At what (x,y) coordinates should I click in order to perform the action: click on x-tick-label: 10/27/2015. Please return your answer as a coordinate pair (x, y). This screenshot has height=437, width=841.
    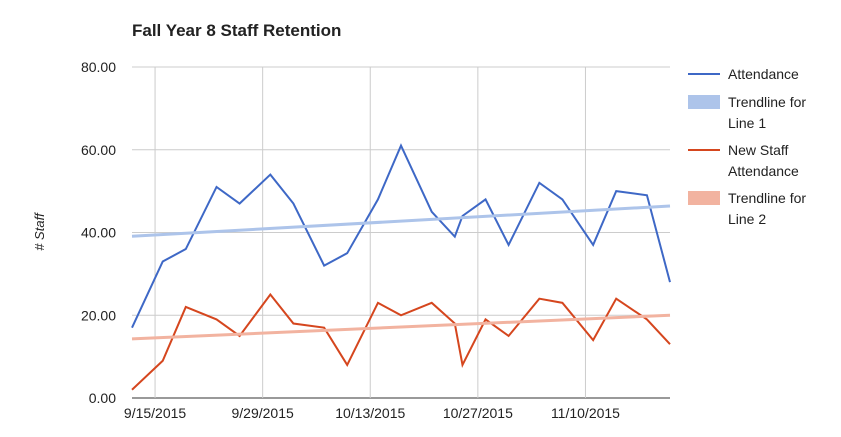
    Looking at the image, I should click on (478, 413).